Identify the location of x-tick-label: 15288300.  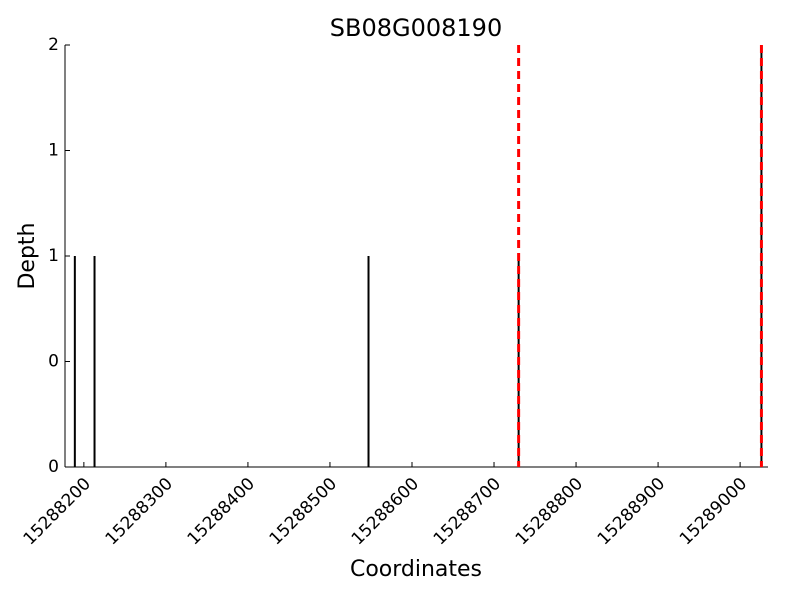
(139, 511).